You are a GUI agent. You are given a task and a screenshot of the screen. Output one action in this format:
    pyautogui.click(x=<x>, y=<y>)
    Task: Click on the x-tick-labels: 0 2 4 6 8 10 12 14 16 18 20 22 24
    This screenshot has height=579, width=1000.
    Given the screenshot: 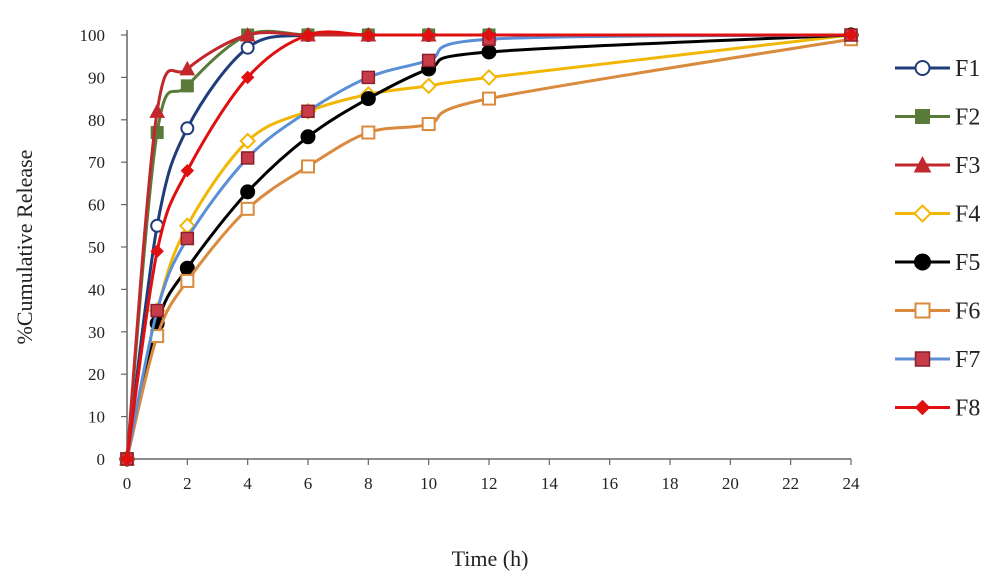 What is the action you would take?
    pyautogui.click(x=491, y=476)
    